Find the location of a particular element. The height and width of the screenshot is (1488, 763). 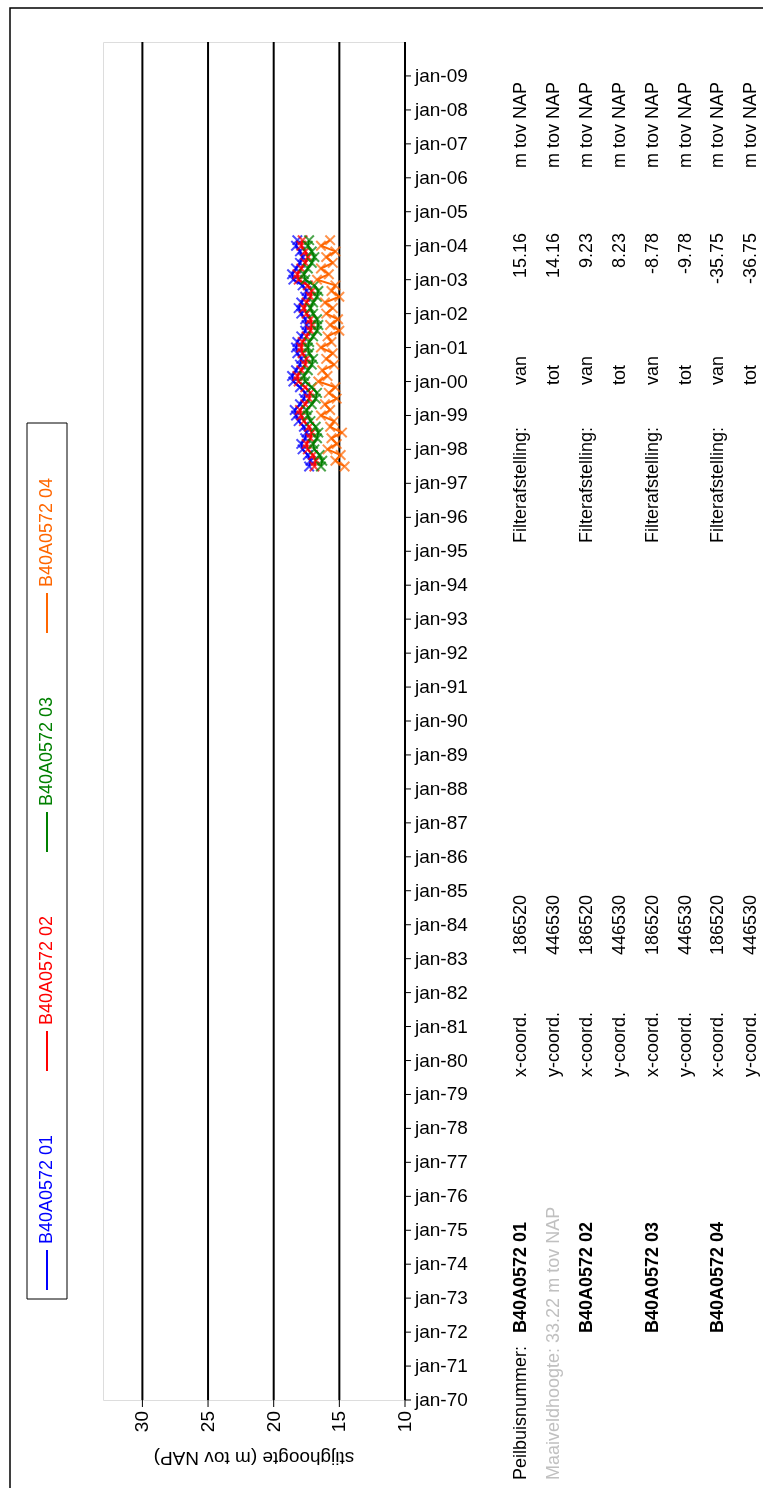

y-tick-label: jan-99 is located at coordinates (441, 415).